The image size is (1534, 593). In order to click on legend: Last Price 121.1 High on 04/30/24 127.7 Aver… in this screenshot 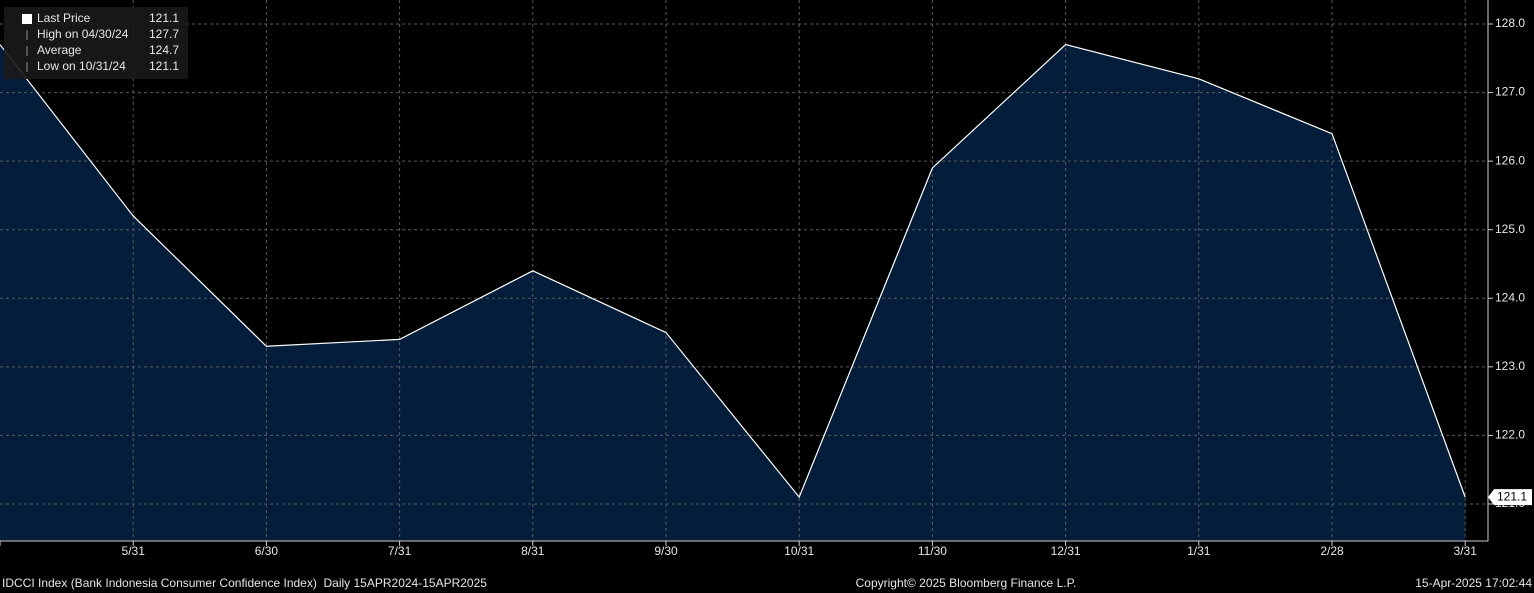, I will do `click(96, 43)`.